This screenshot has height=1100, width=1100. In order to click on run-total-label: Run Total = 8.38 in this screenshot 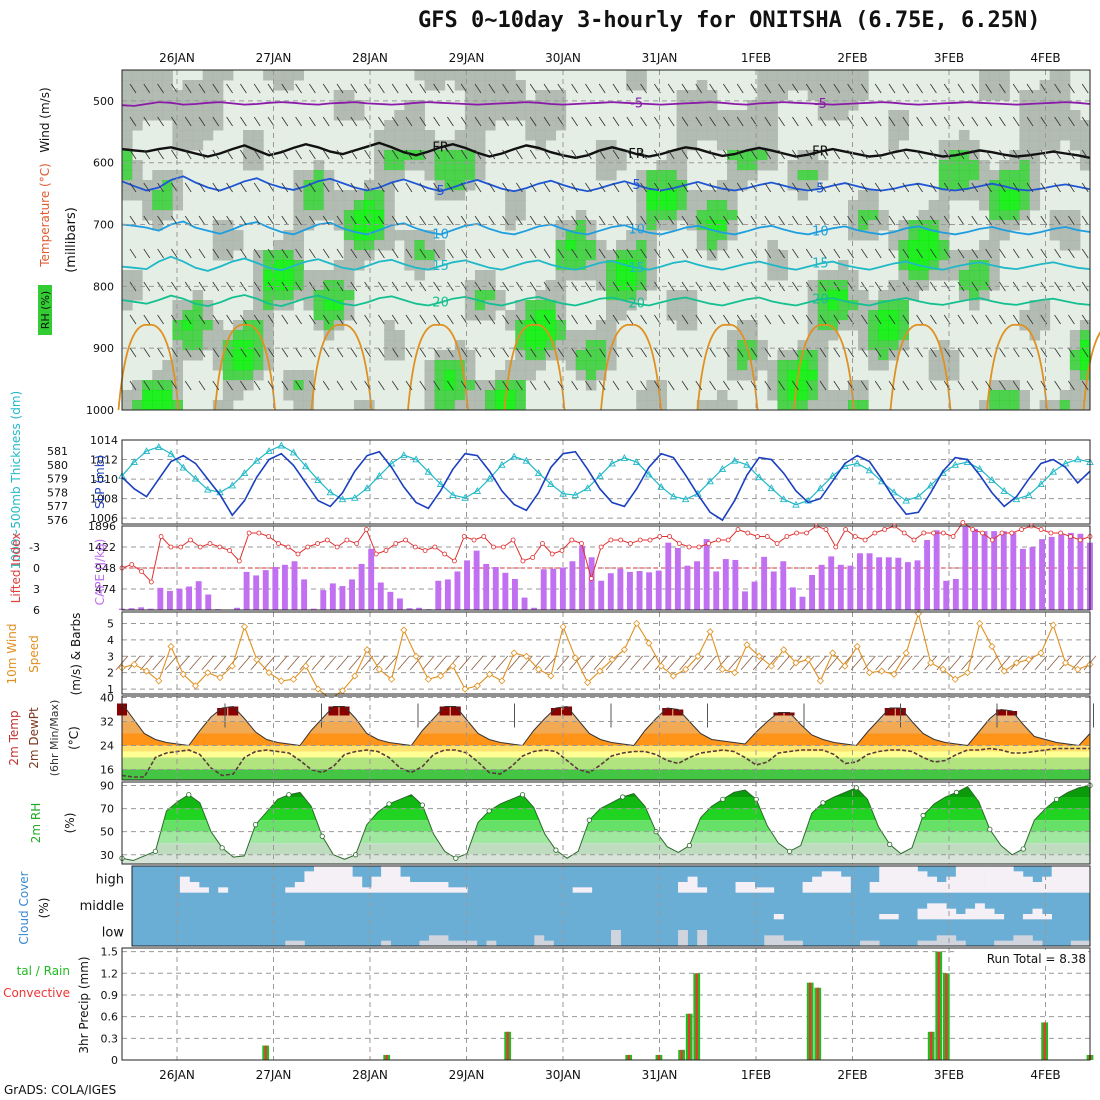, I will do `click(1036, 959)`.